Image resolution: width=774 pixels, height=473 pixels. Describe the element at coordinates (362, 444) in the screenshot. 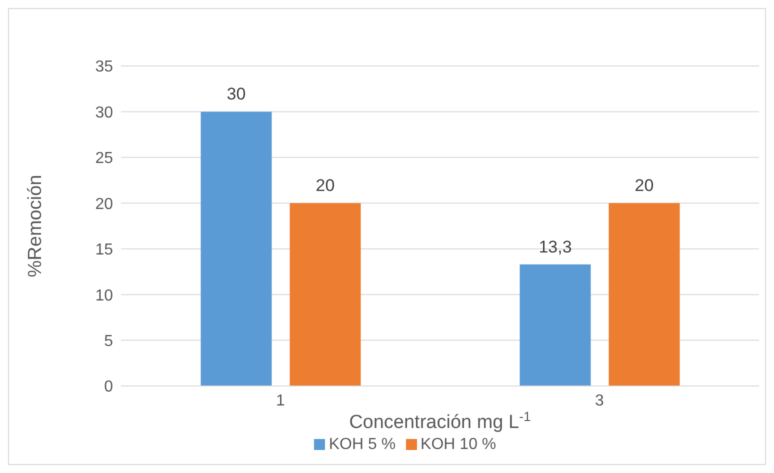

I see `legend-label: KOH 5 %` at that location.